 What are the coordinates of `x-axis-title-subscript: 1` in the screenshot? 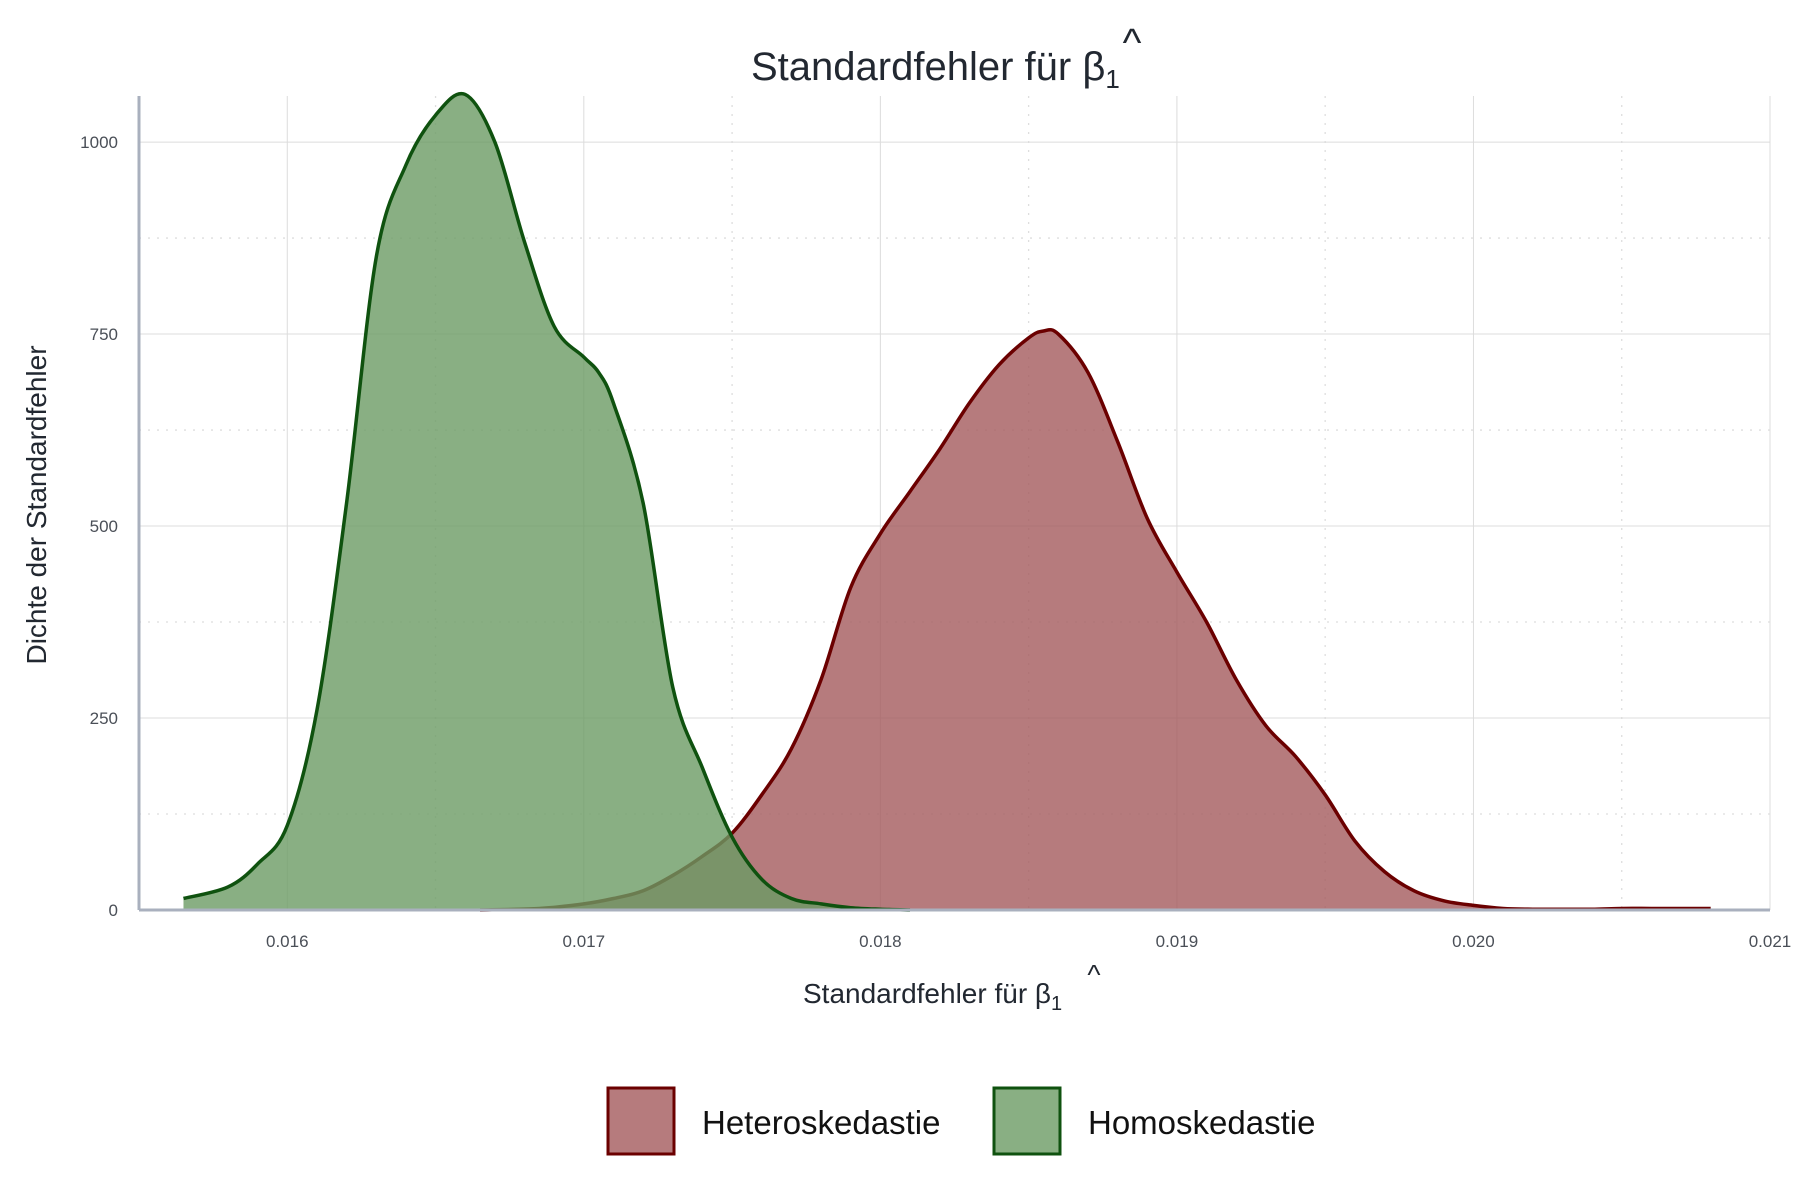 It's located at (1056, 1004).